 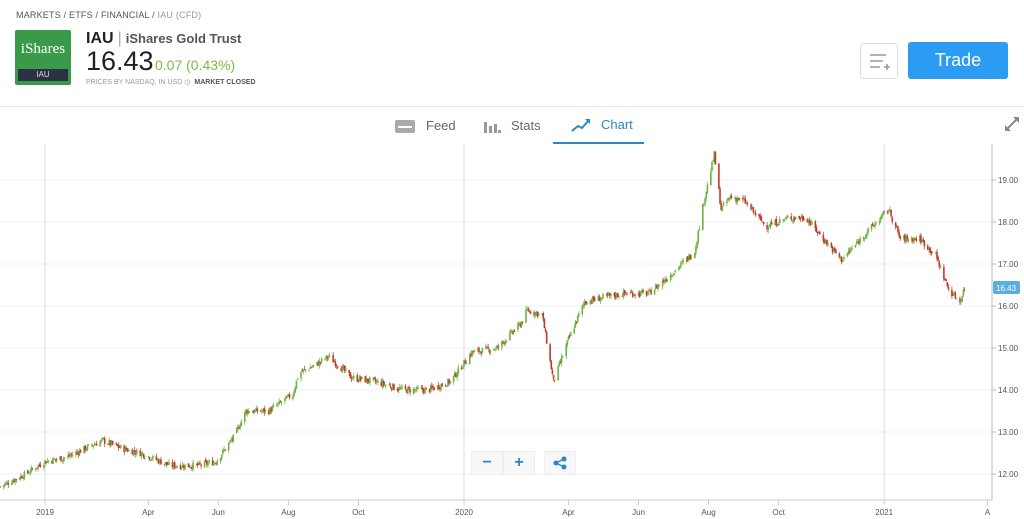 I want to click on zoom-out-button: −, so click(x=487, y=463).